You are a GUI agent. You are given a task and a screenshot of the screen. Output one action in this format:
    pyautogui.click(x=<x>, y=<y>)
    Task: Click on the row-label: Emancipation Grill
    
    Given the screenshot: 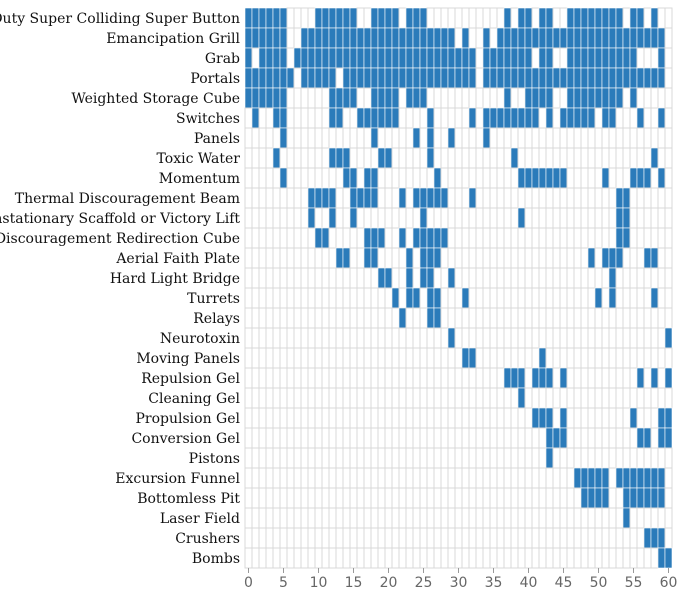 What is the action you would take?
    pyautogui.click(x=173, y=39)
    